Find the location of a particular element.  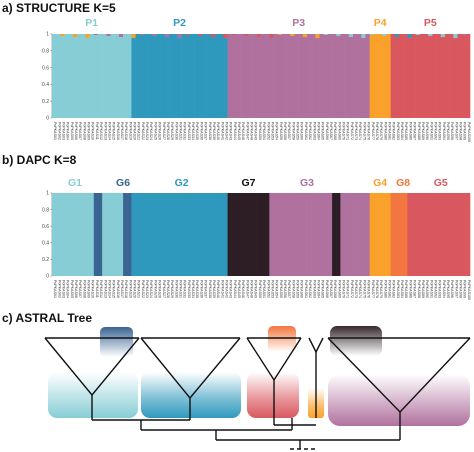

structure-sample-label: PoPKAS27 is located at coordinates (164, 131).